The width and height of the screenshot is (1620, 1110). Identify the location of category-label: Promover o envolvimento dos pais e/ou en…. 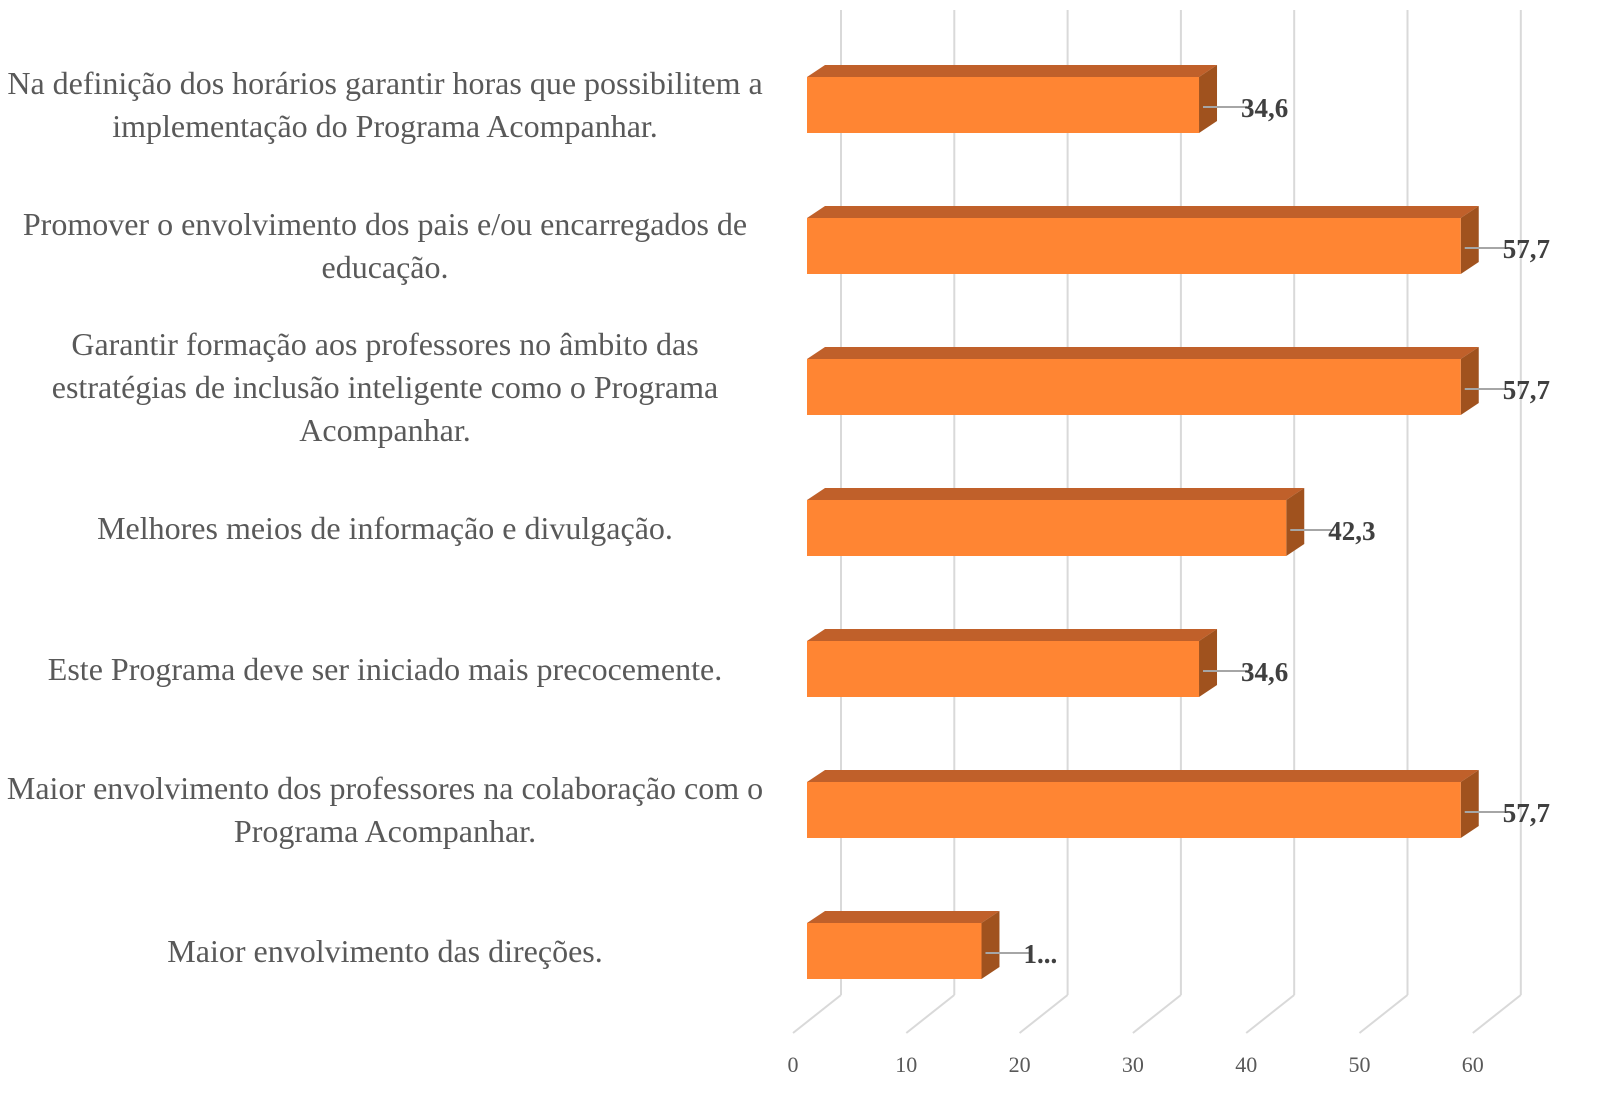
(385, 245).